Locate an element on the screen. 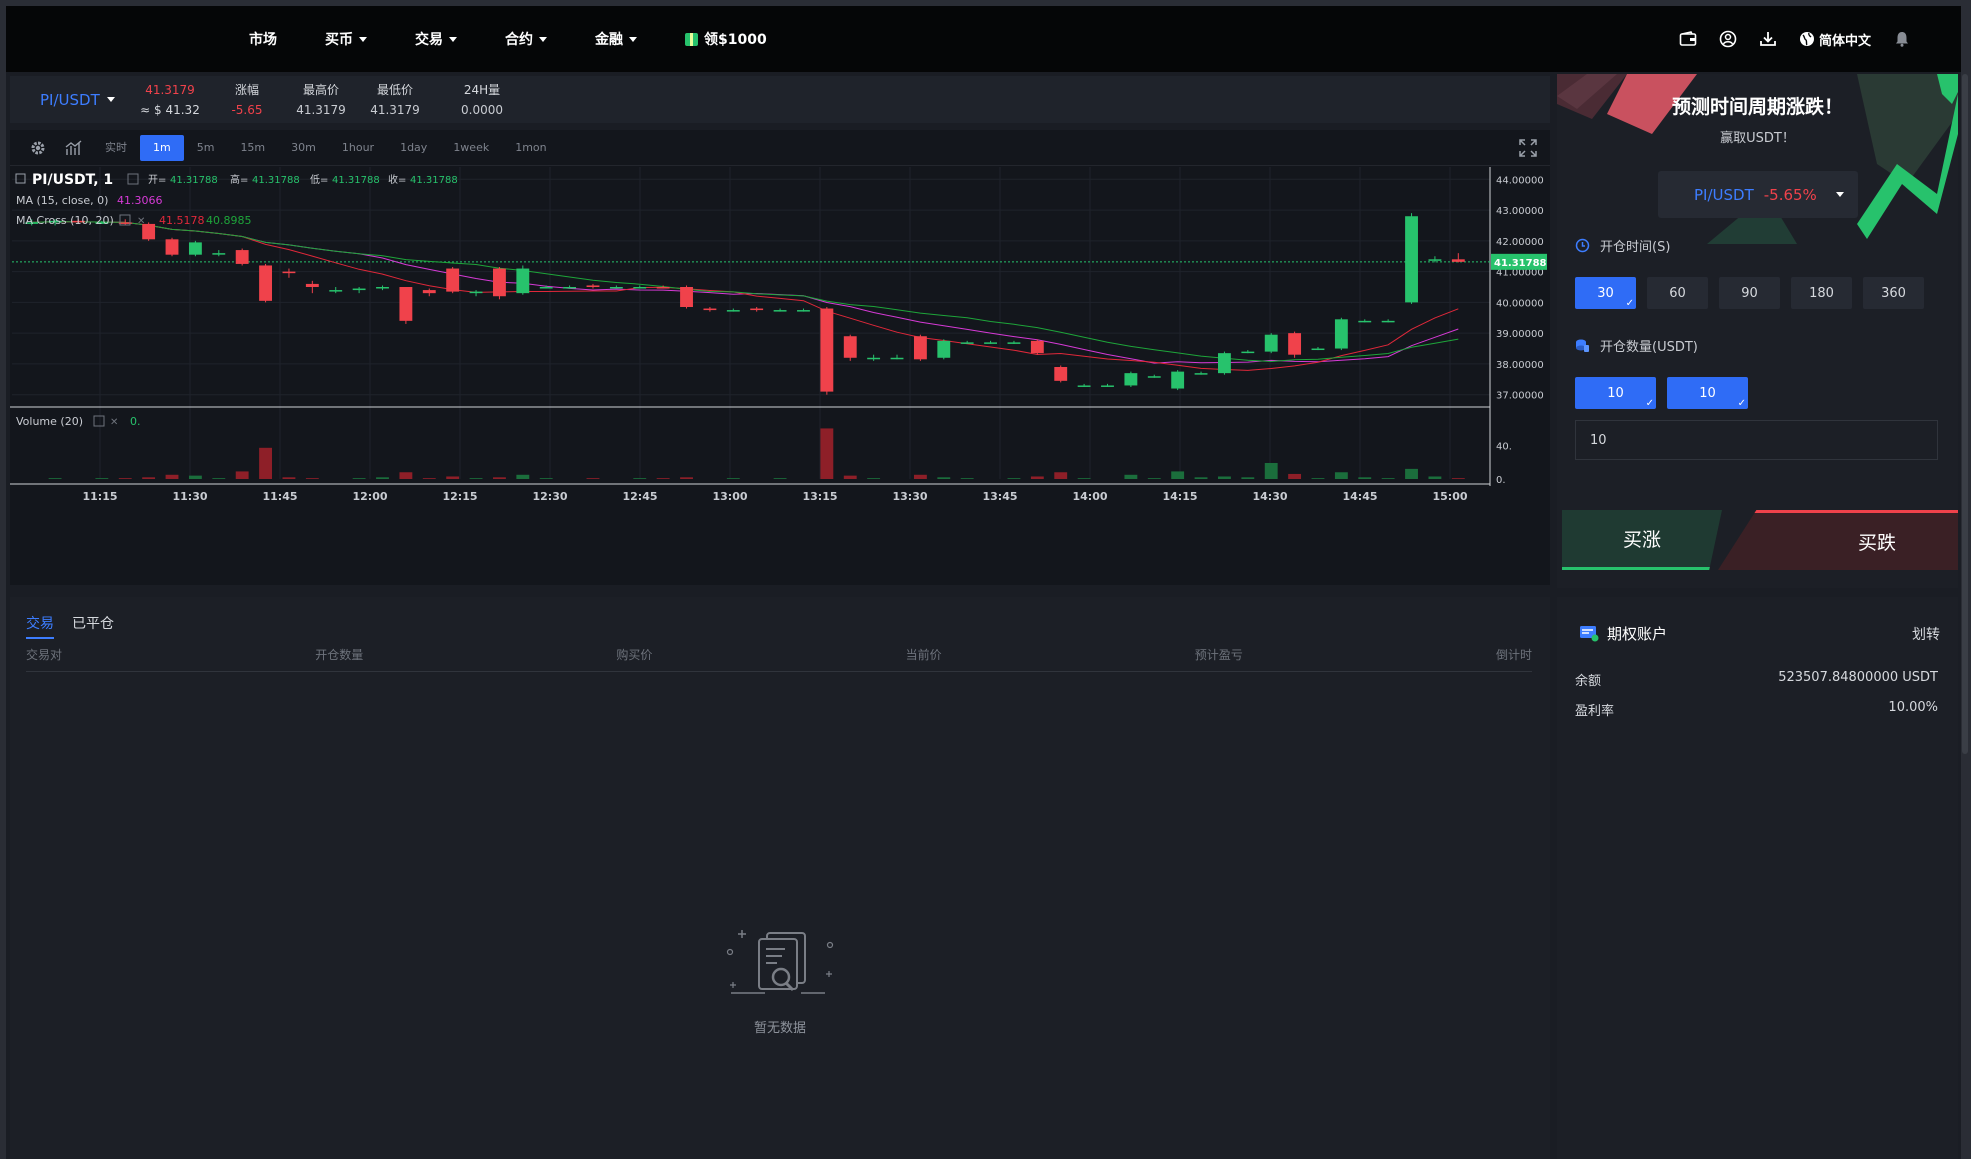 This screenshot has height=1159, width=1971. legend-close-icon: ✕ is located at coordinates (141, 221).